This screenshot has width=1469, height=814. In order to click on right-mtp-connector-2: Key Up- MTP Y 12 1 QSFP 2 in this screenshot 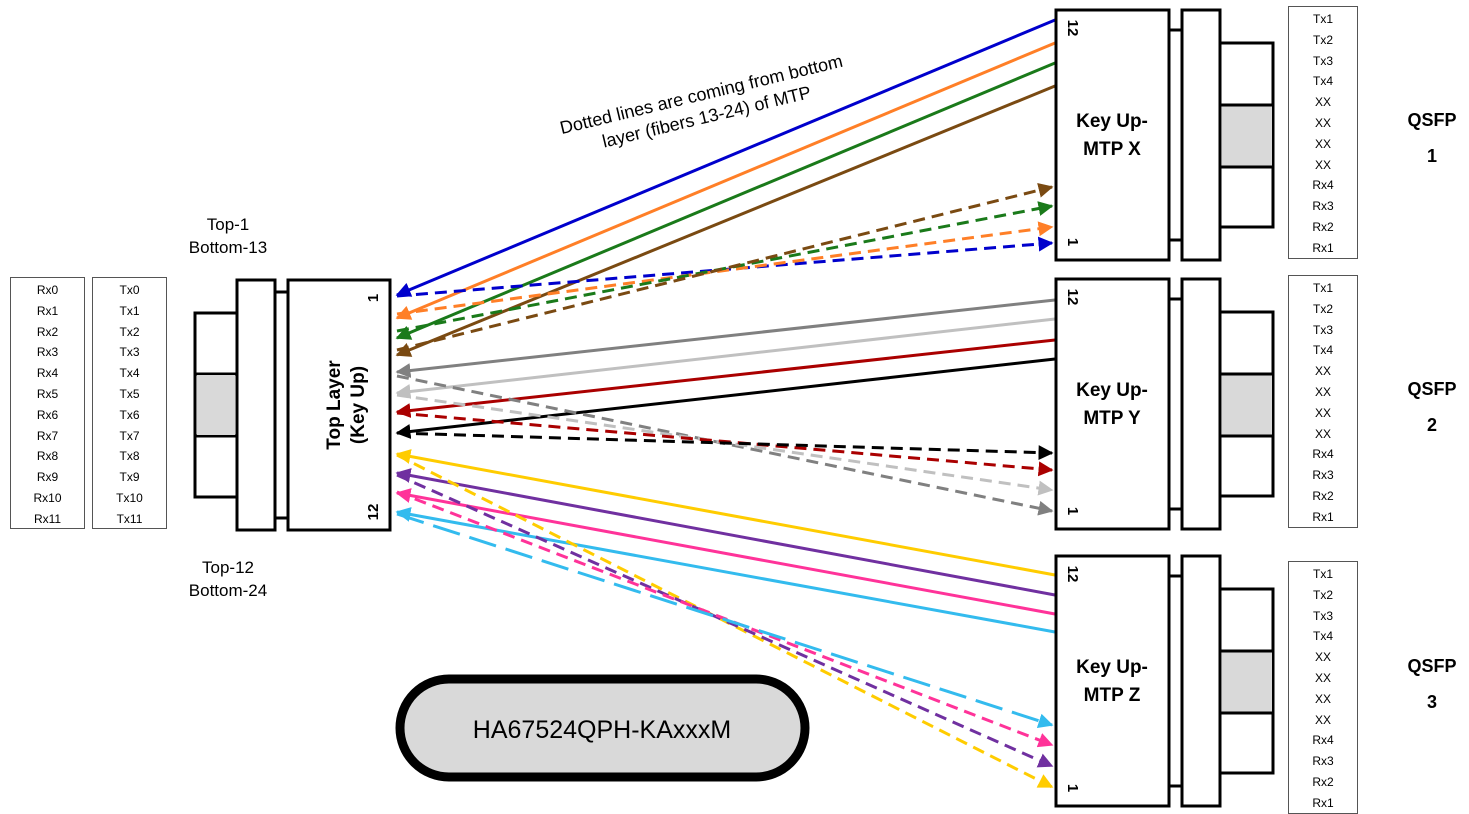, I will do `click(1255, 404)`.